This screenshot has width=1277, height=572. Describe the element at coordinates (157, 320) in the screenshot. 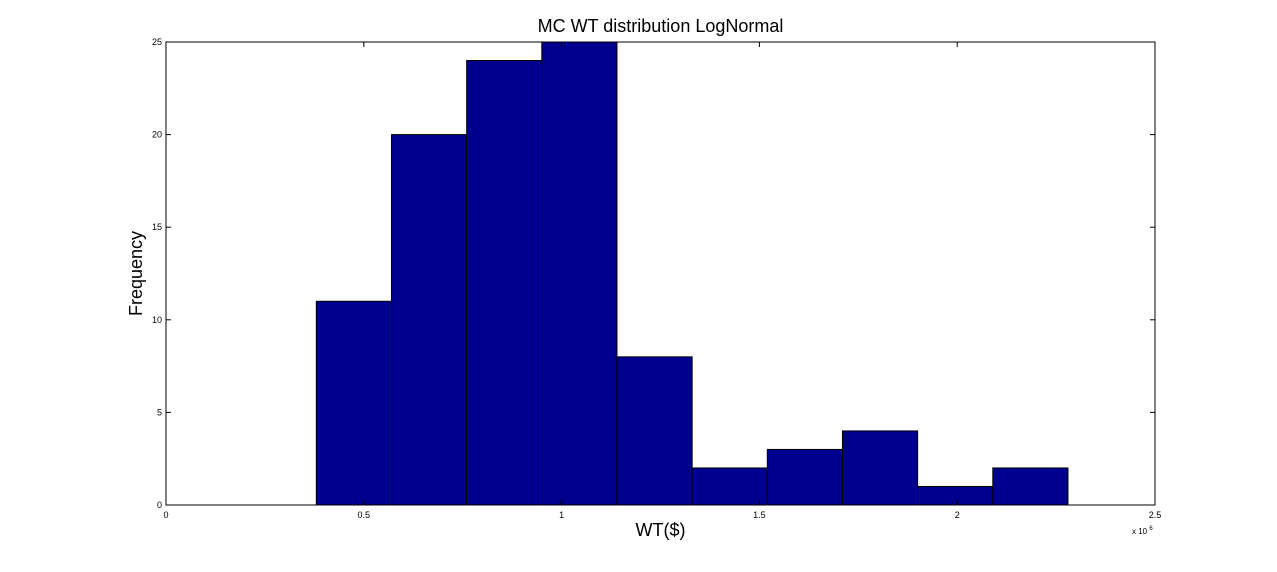

I see `y-tick-label: 10` at that location.